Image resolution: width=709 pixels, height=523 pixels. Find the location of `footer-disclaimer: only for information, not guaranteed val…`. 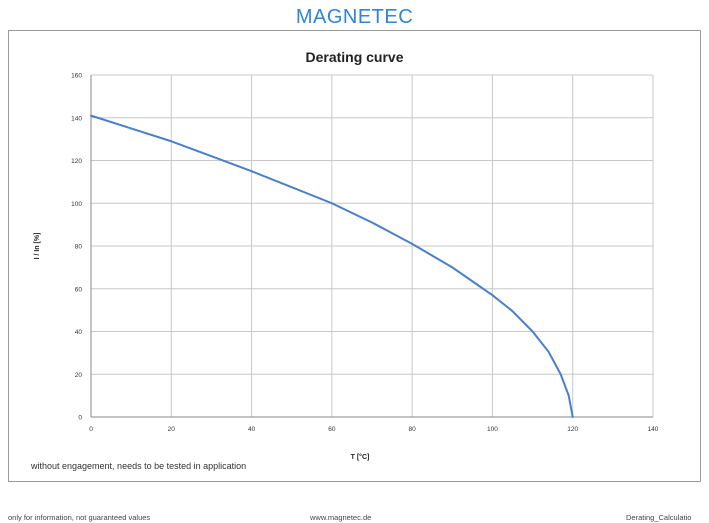

footer-disclaimer: only for information, not guaranteed val… is located at coordinates (79, 517).